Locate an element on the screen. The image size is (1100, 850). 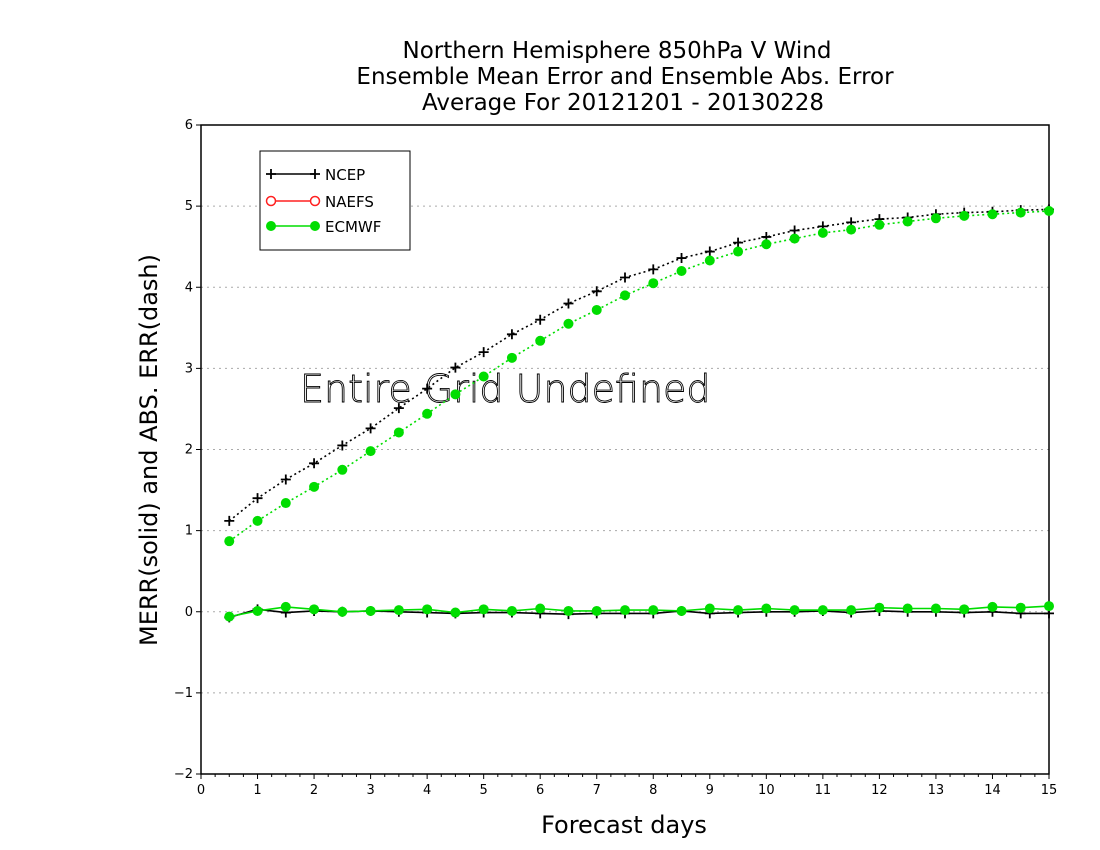
legend-naefs-marker-right is located at coordinates (315, 201).